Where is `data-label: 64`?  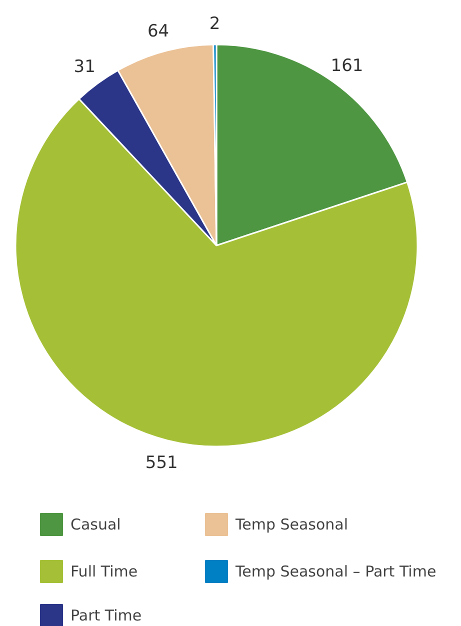 data-label: 64 is located at coordinates (158, 32).